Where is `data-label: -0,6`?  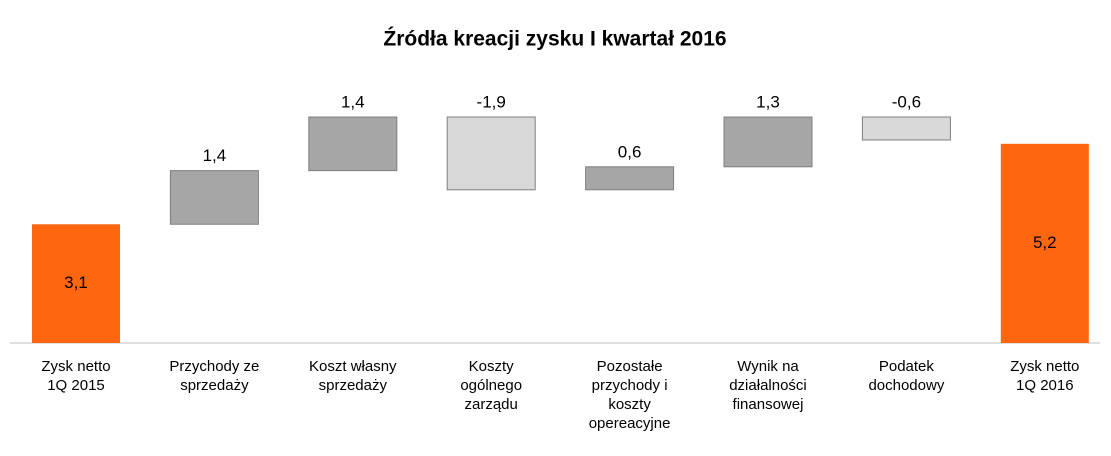 data-label: -0,6 is located at coordinates (906, 101).